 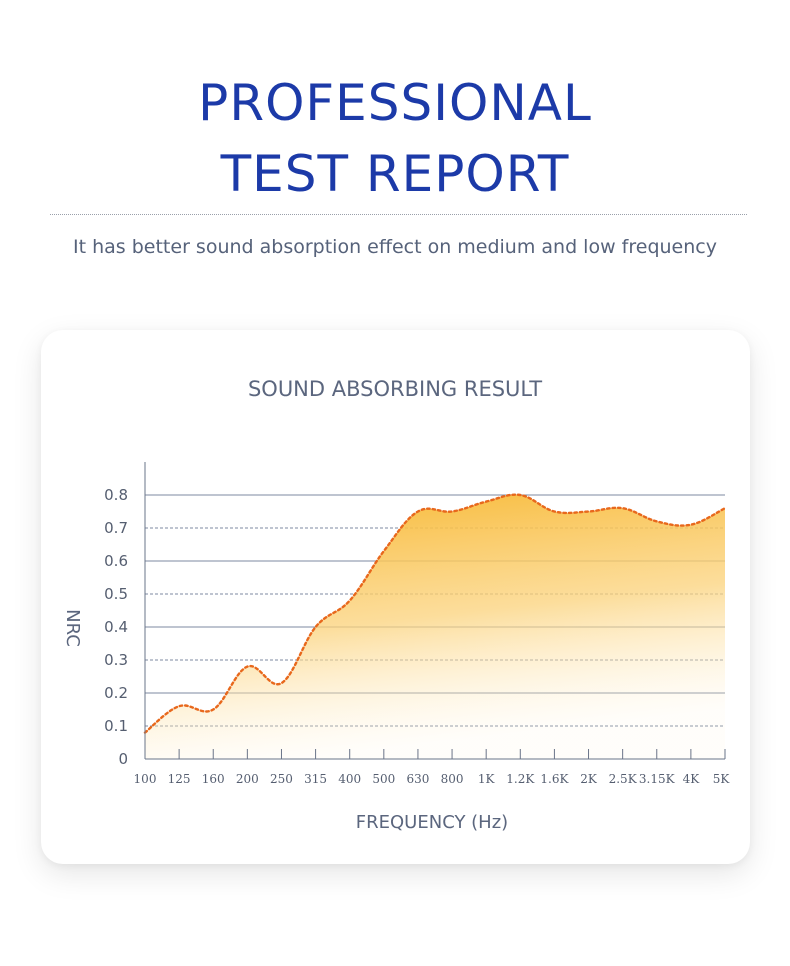 I want to click on page-title-line1: PROFESSIONAL, so click(x=395, y=103).